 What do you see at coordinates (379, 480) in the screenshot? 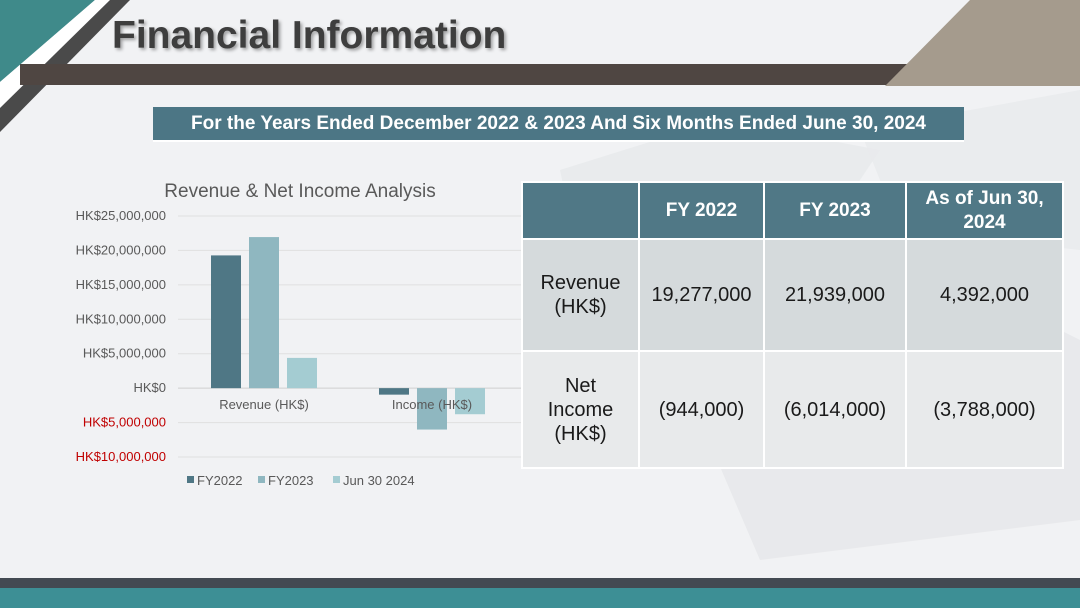
I see `legend-label: Jun 30 2024` at bounding box center [379, 480].